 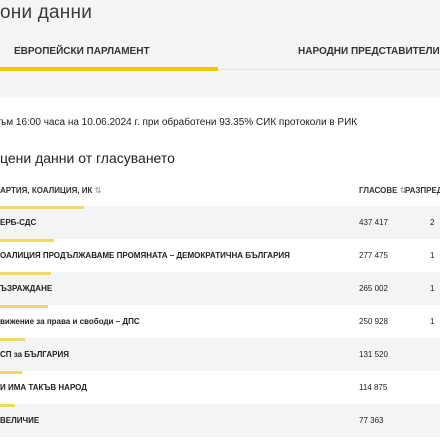 I want to click on party-votes: 77 363, so click(x=371, y=420).